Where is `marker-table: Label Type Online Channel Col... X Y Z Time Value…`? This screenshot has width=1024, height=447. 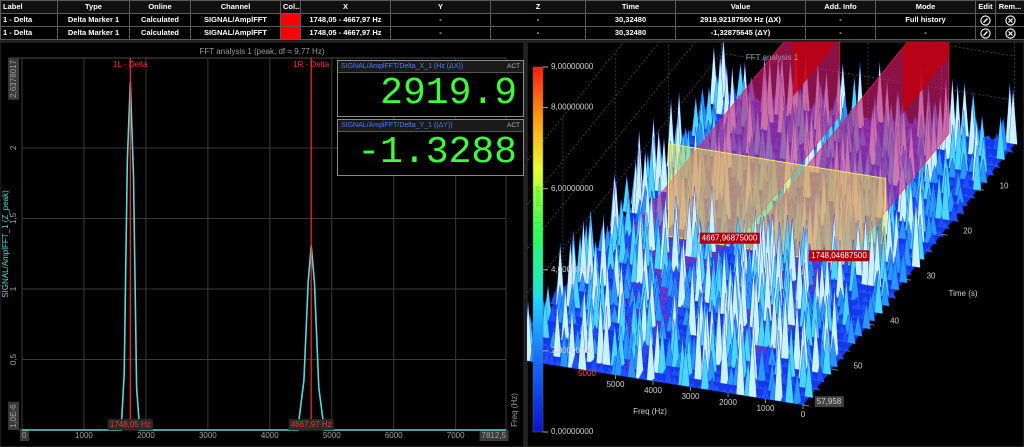 marker-table: Label Type Online Channel Col... X Y Z Time Value… is located at coordinates (512, 20).